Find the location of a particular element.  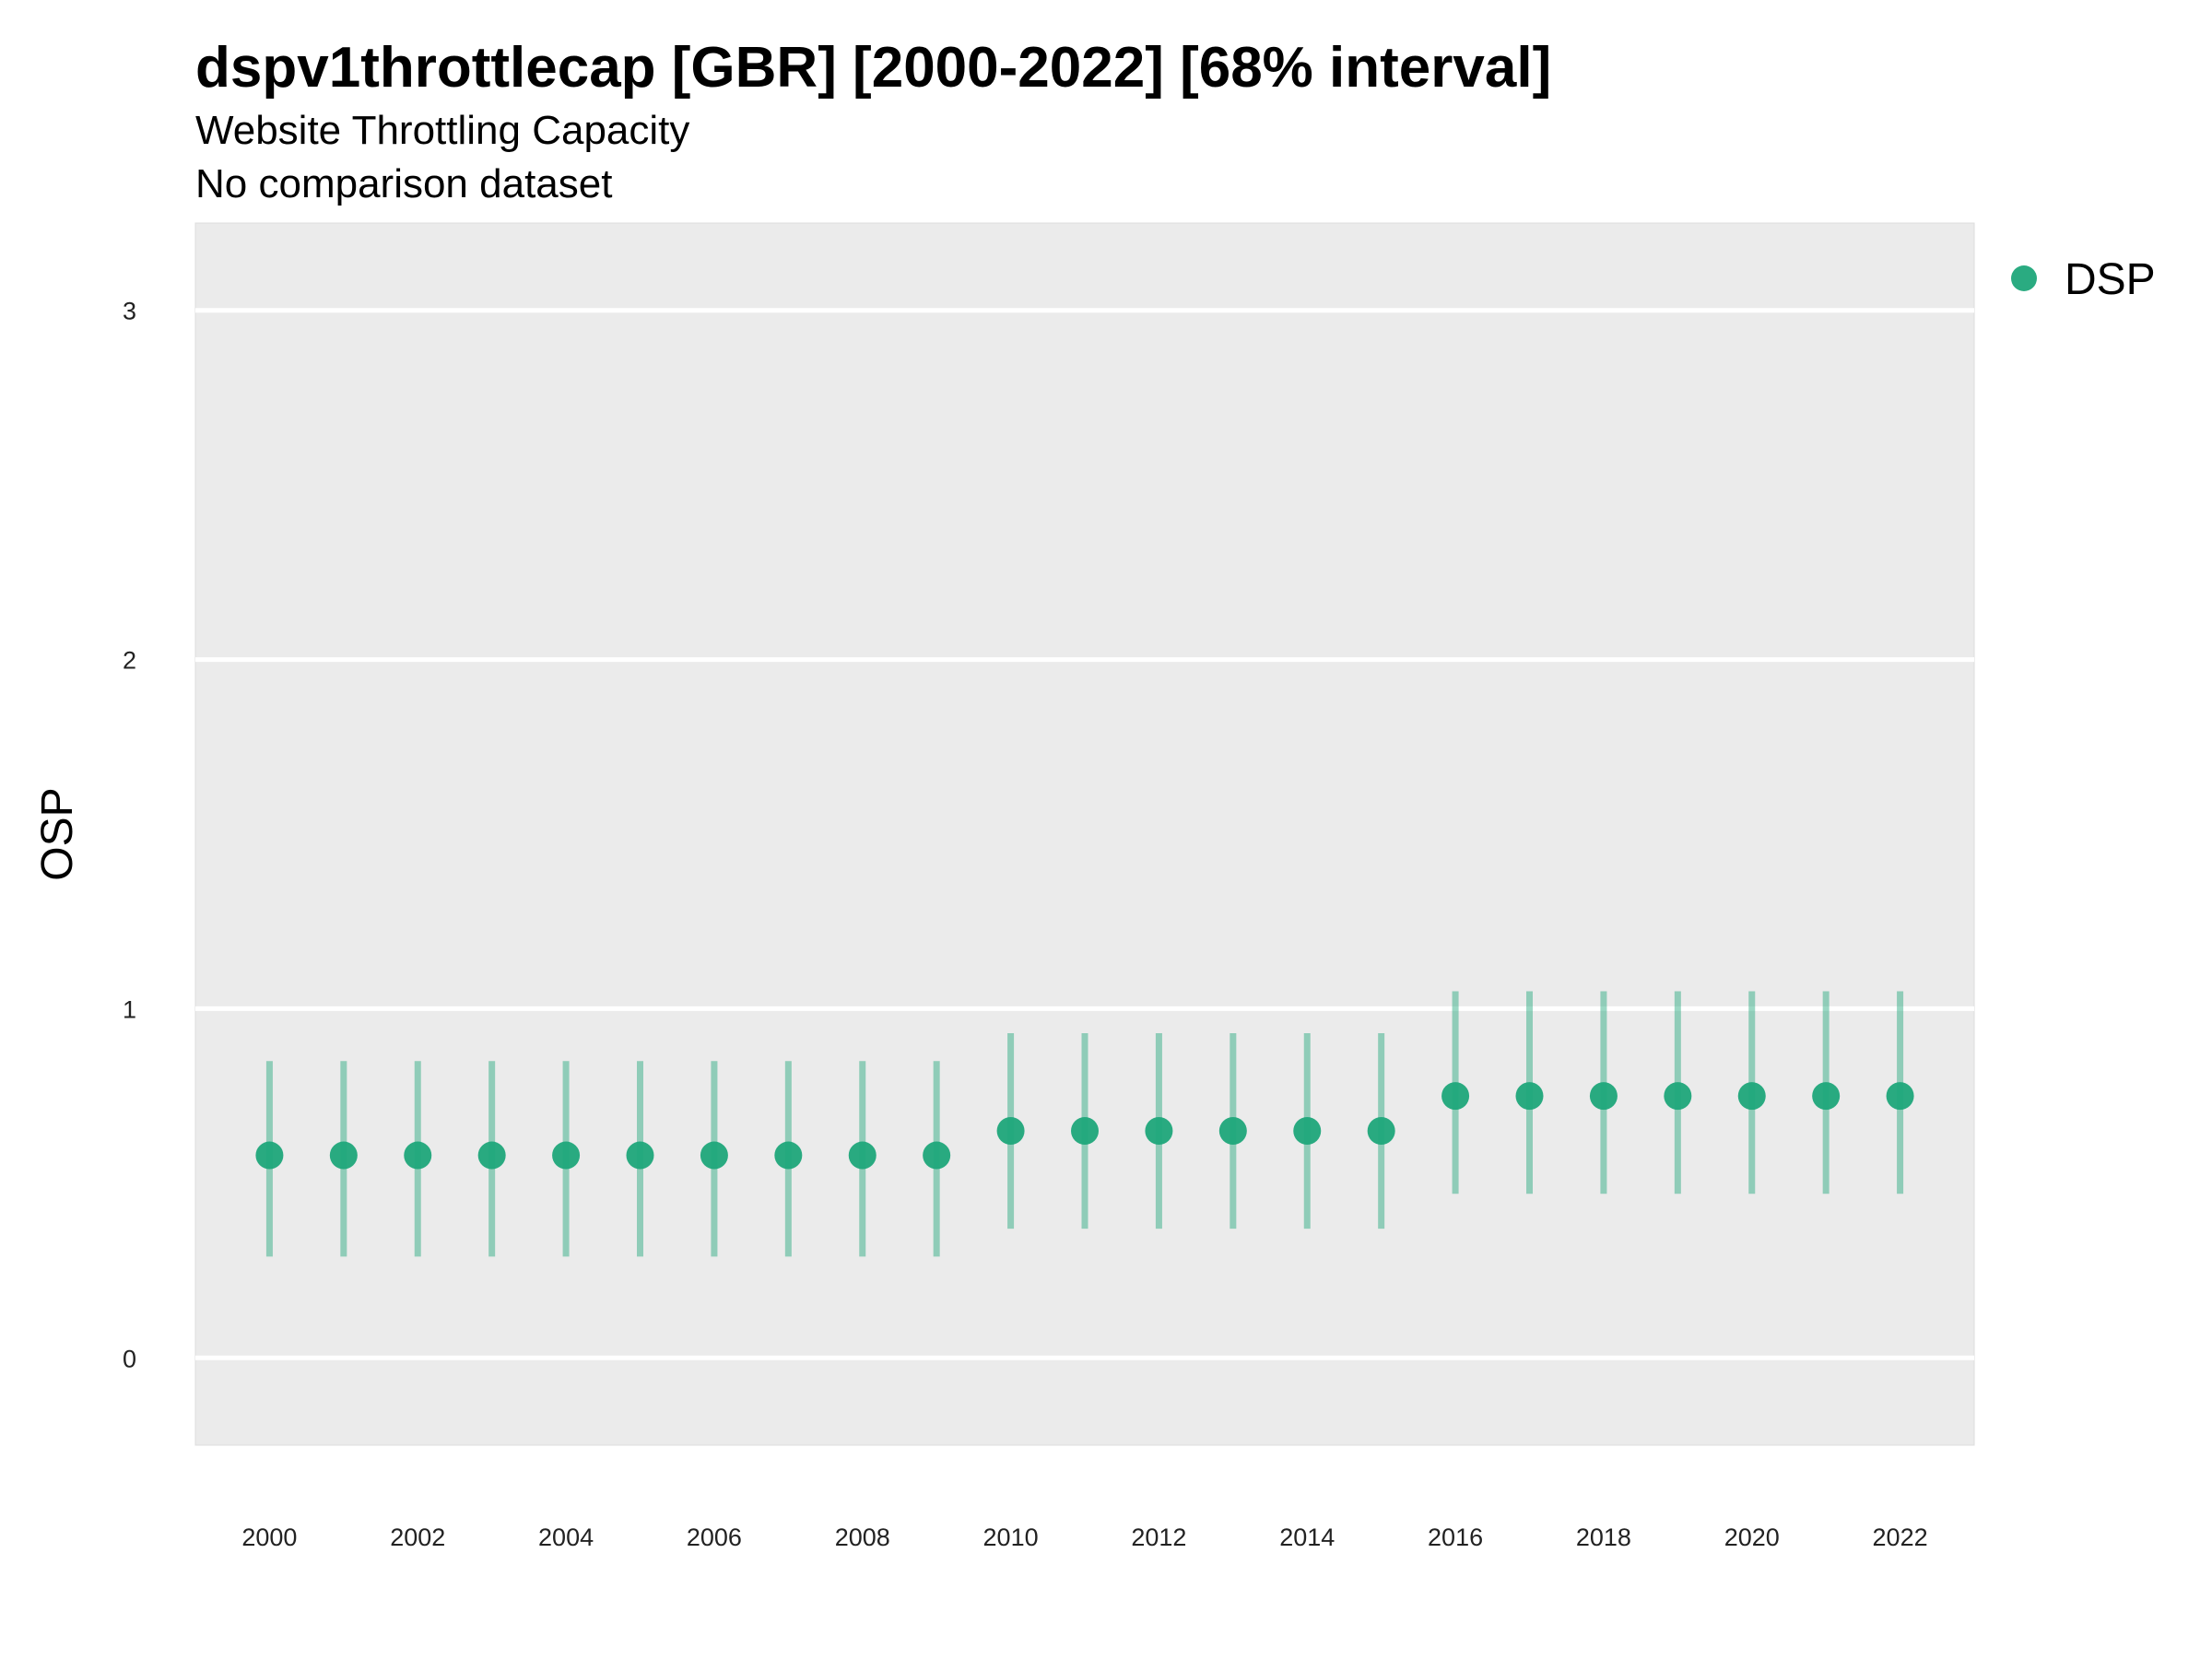

chart-subtitle-secondary: No comparison dataset is located at coordinates (403, 183).